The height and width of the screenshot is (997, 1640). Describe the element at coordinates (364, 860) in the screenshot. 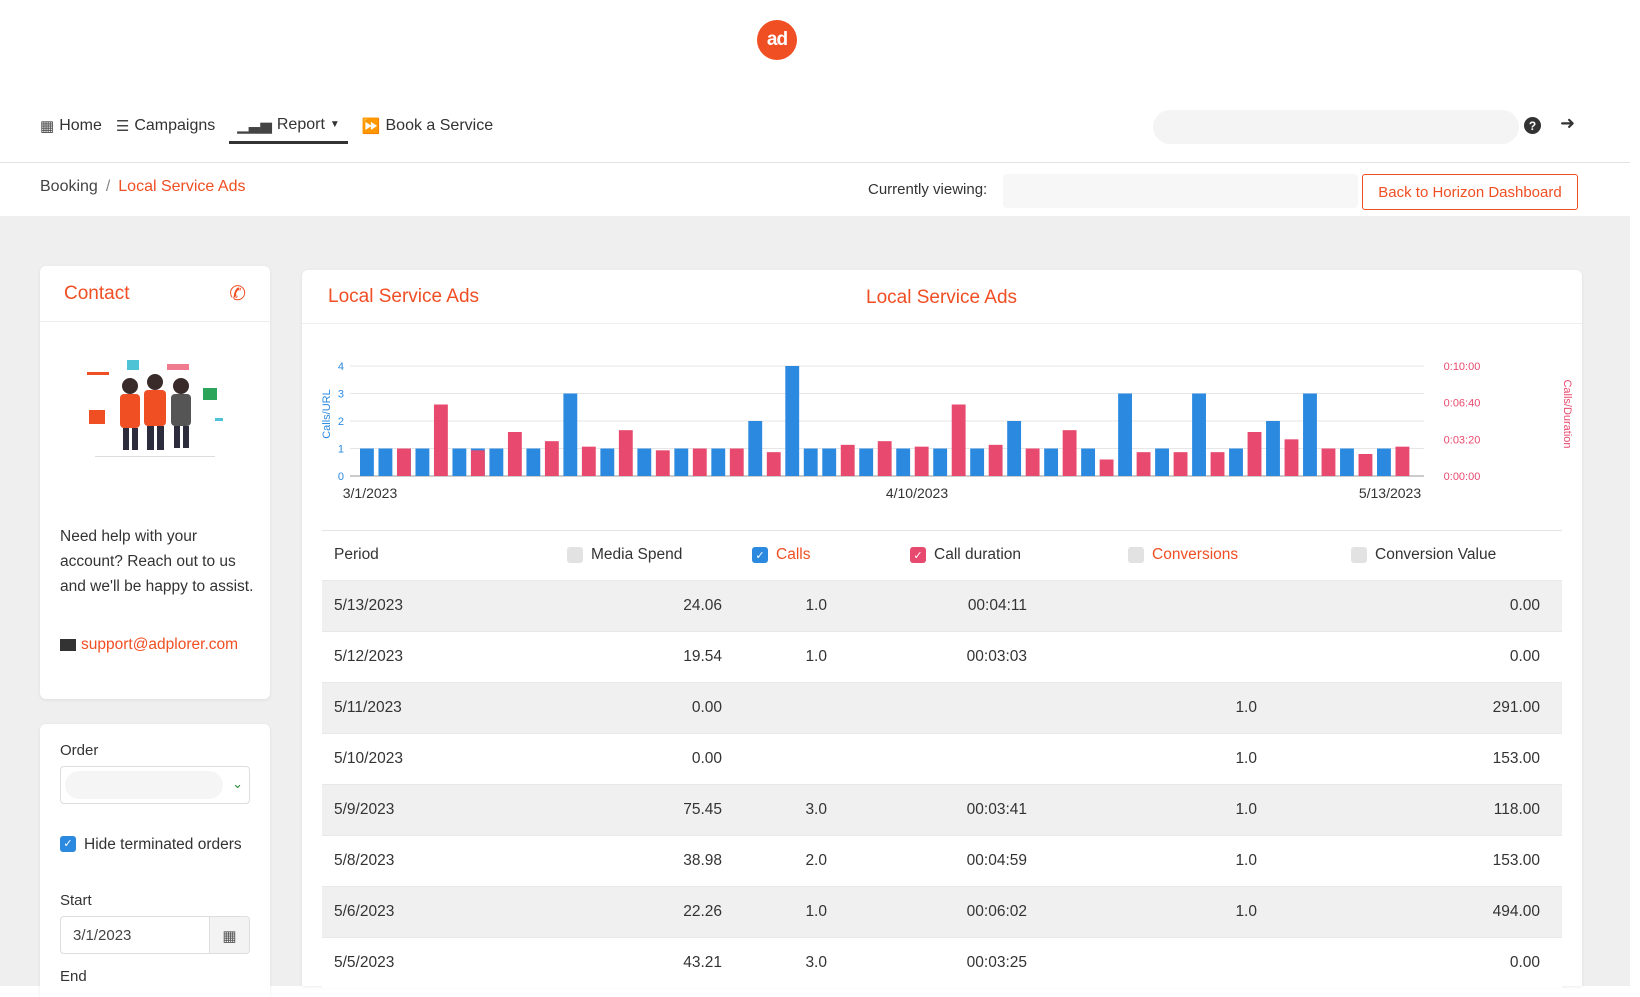

I see `cell-period: 5/8/2023` at that location.